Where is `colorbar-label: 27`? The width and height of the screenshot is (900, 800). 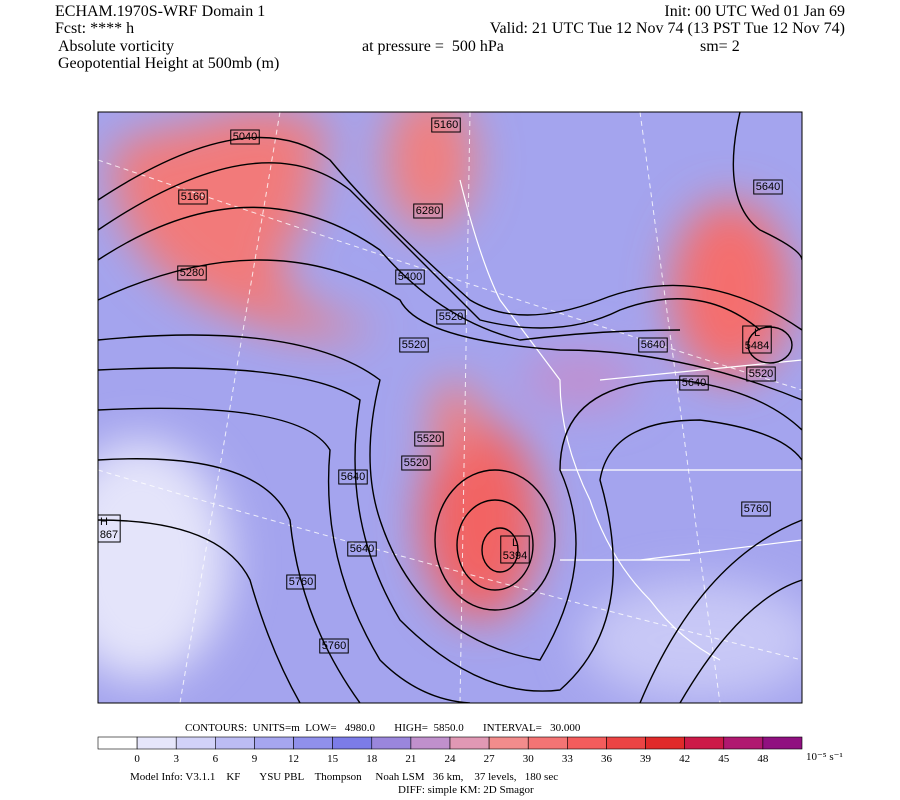
colorbar-label: 27 is located at coordinates (490, 759).